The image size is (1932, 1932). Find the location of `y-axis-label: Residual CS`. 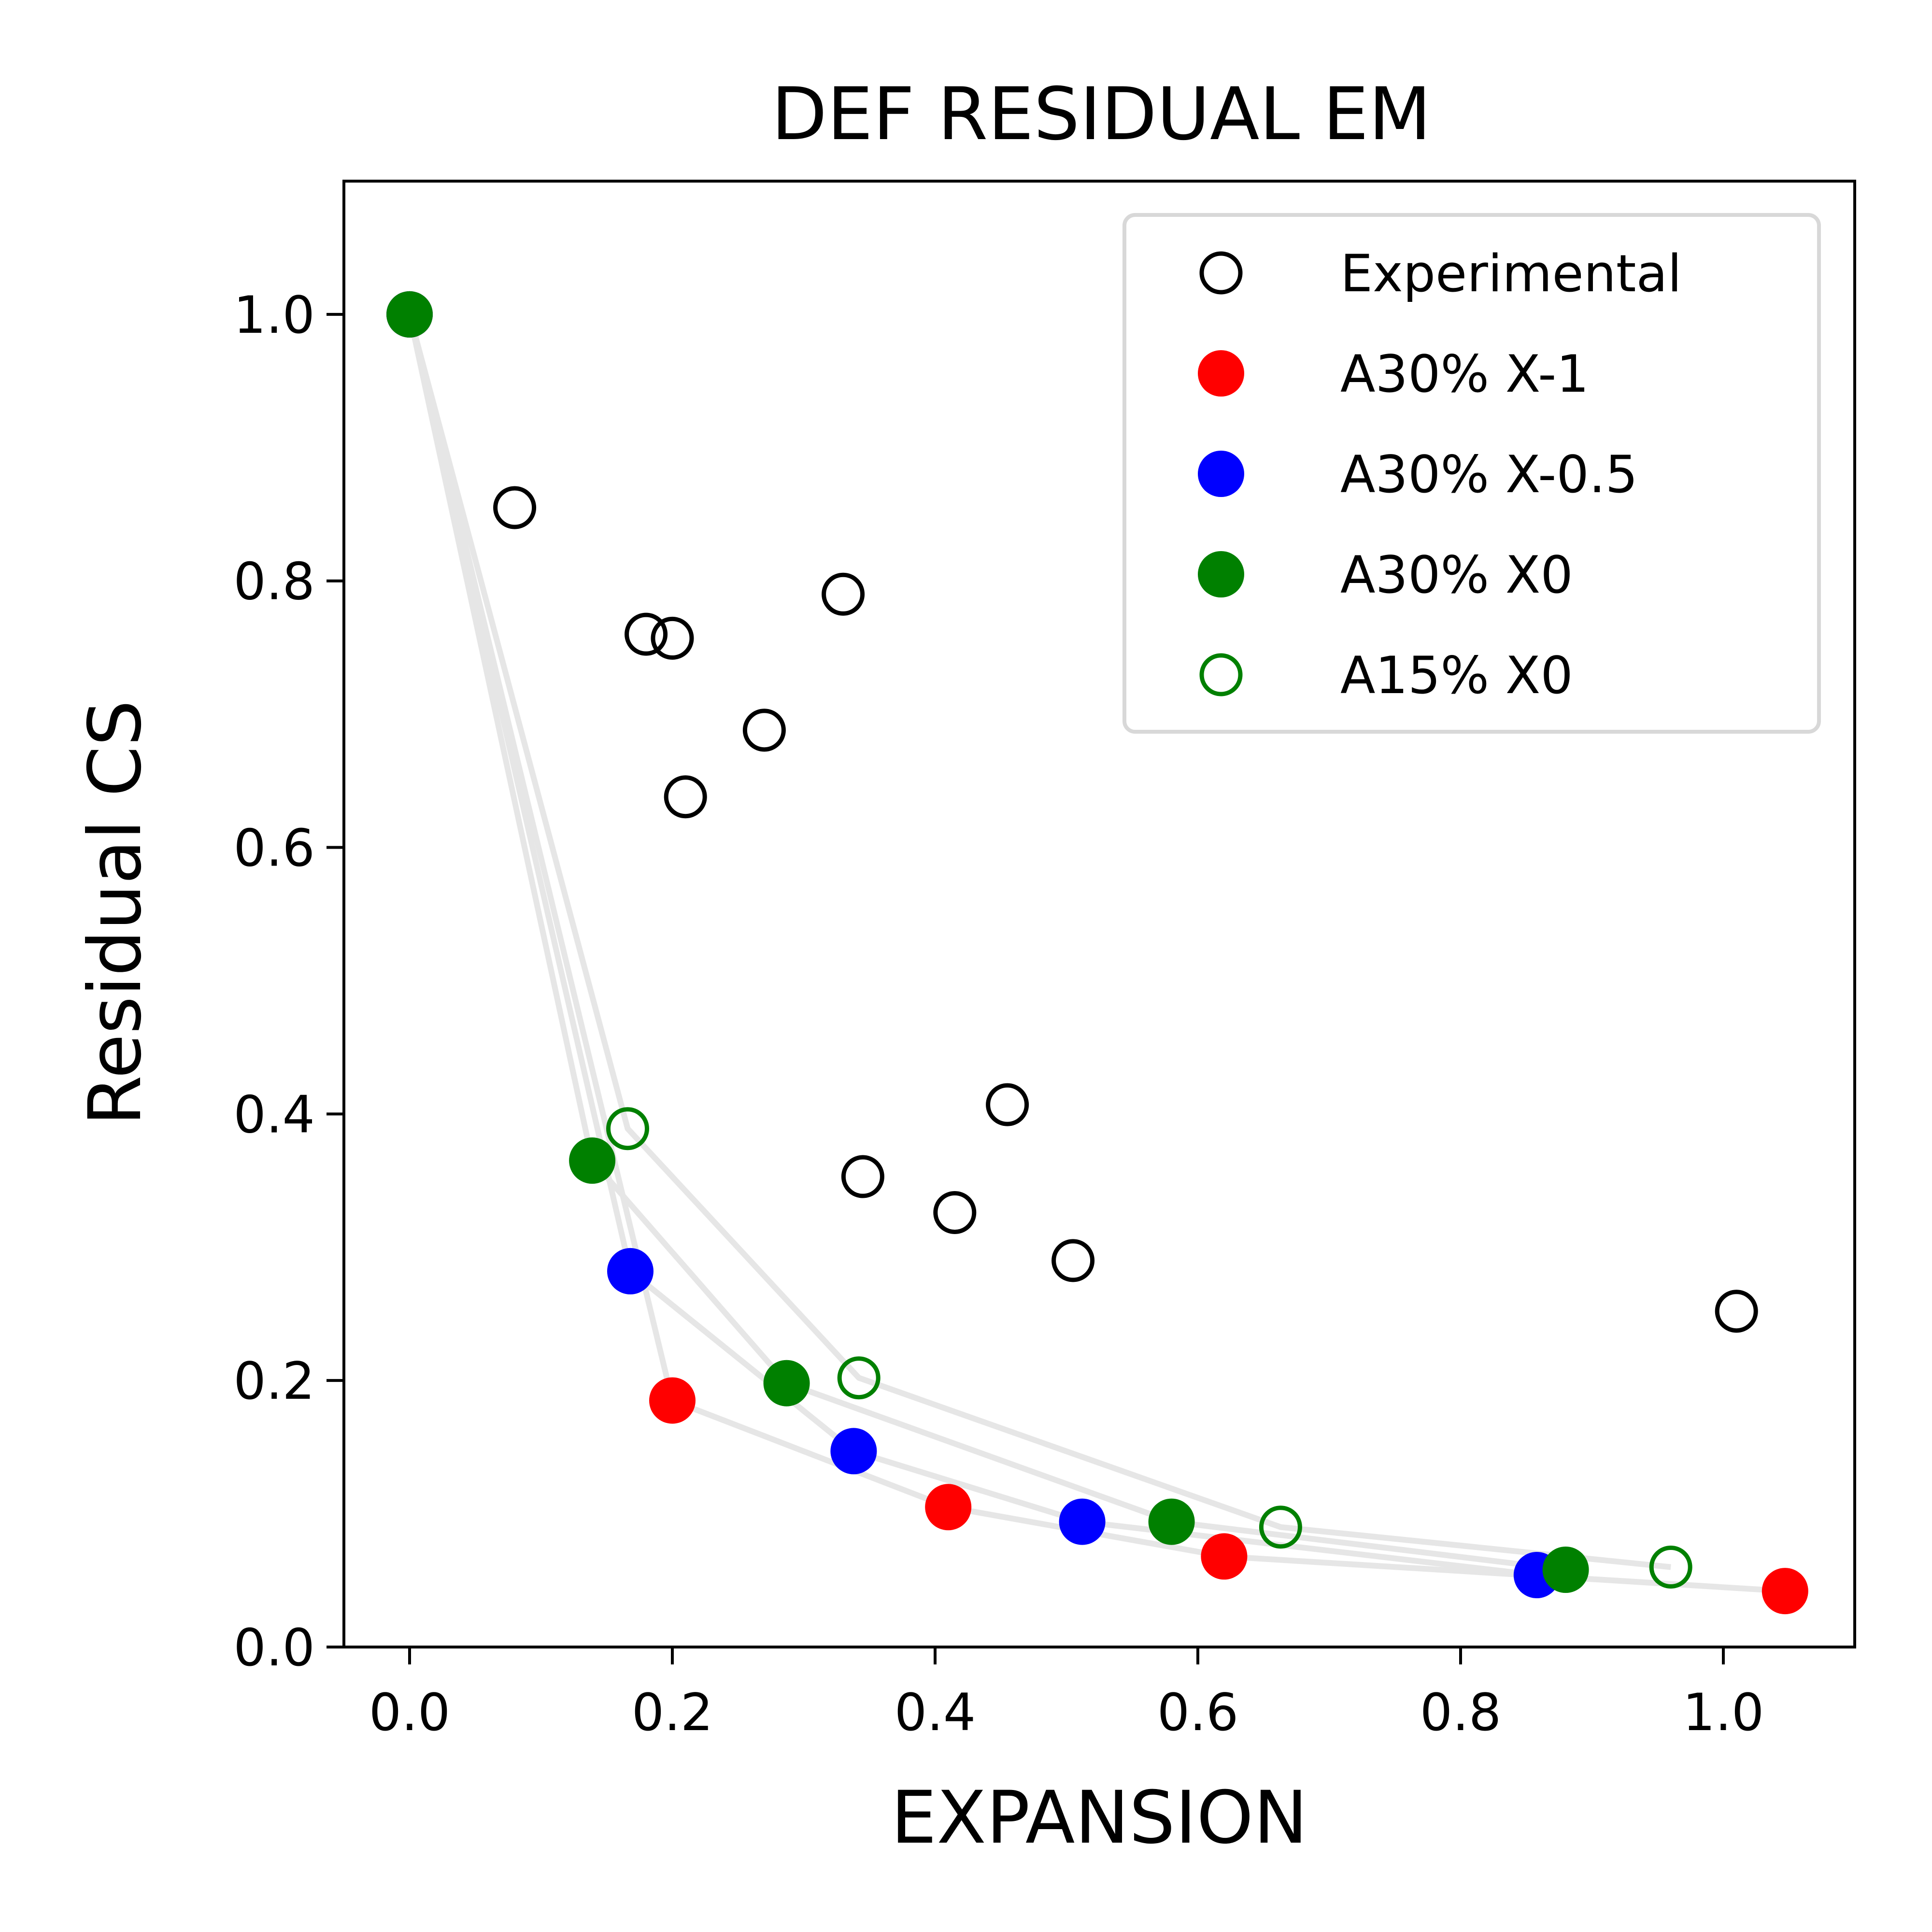

y-axis-label: Residual CS is located at coordinates (115, 912).